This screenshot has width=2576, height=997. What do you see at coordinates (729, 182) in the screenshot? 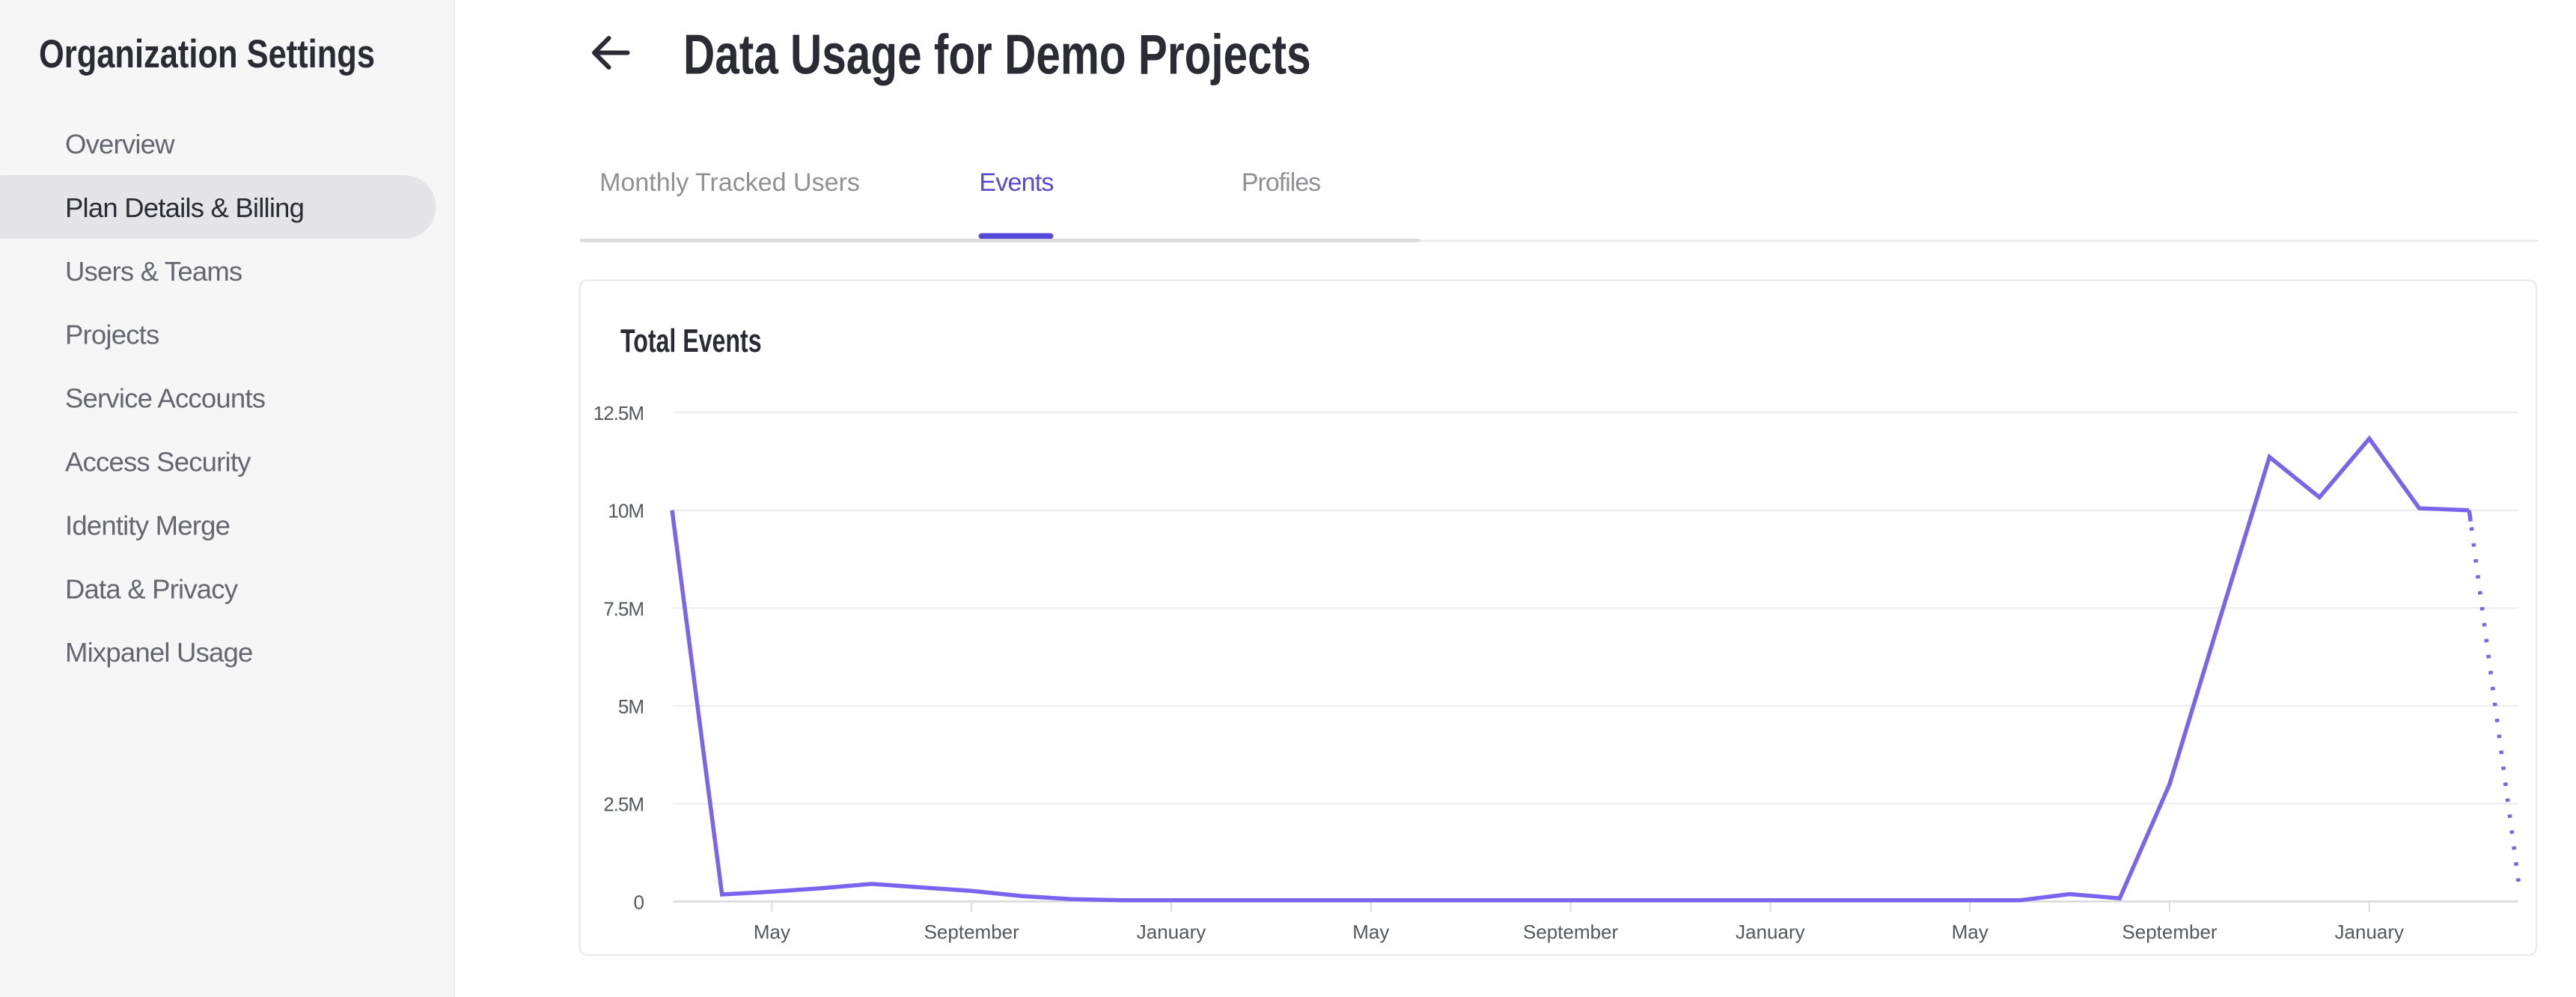
I see `svg-text: Monthly Tracked Users` at bounding box center [729, 182].